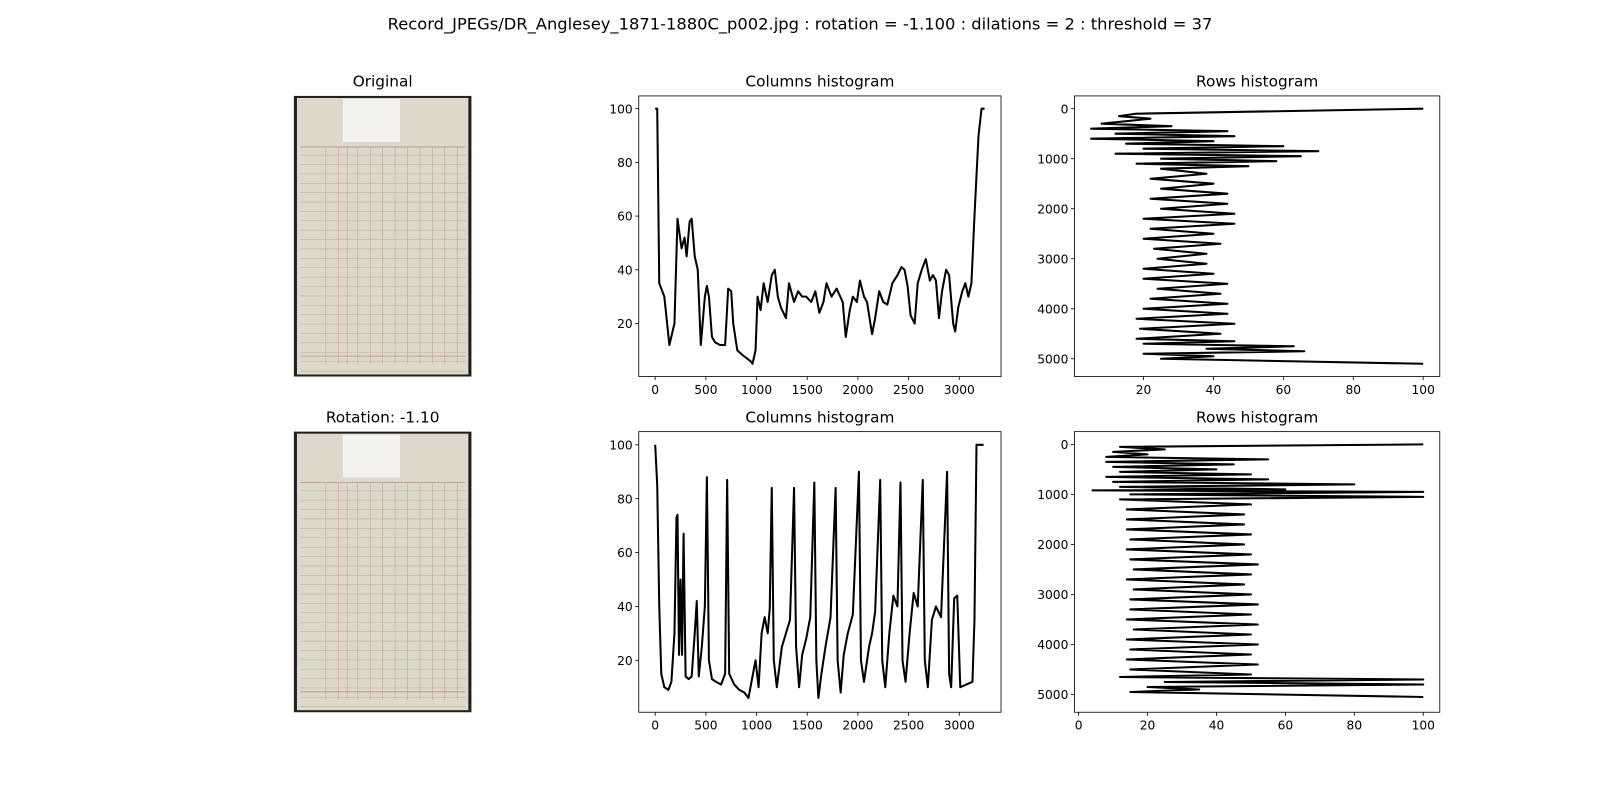 This screenshot has width=1600, height=800. What do you see at coordinates (383, 417) in the screenshot?
I see `panel-title: Rotation: -1.10` at bounding box center [383, 417].